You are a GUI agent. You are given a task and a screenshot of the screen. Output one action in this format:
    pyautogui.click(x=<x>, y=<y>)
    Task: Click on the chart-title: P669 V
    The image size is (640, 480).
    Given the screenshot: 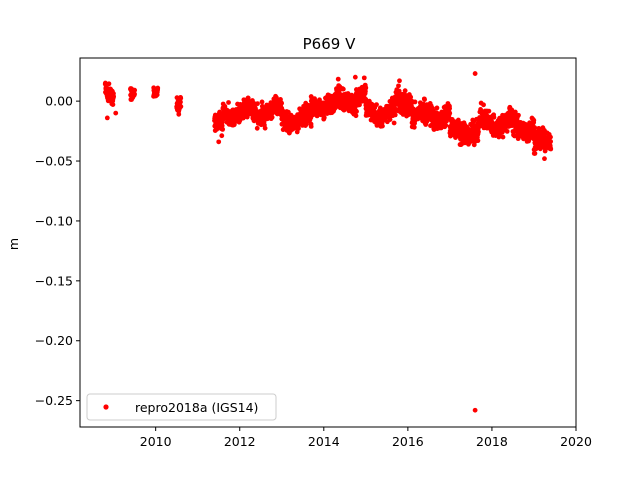 What is the action you would take?
    pyautogui.click(x=329, y=44)
    